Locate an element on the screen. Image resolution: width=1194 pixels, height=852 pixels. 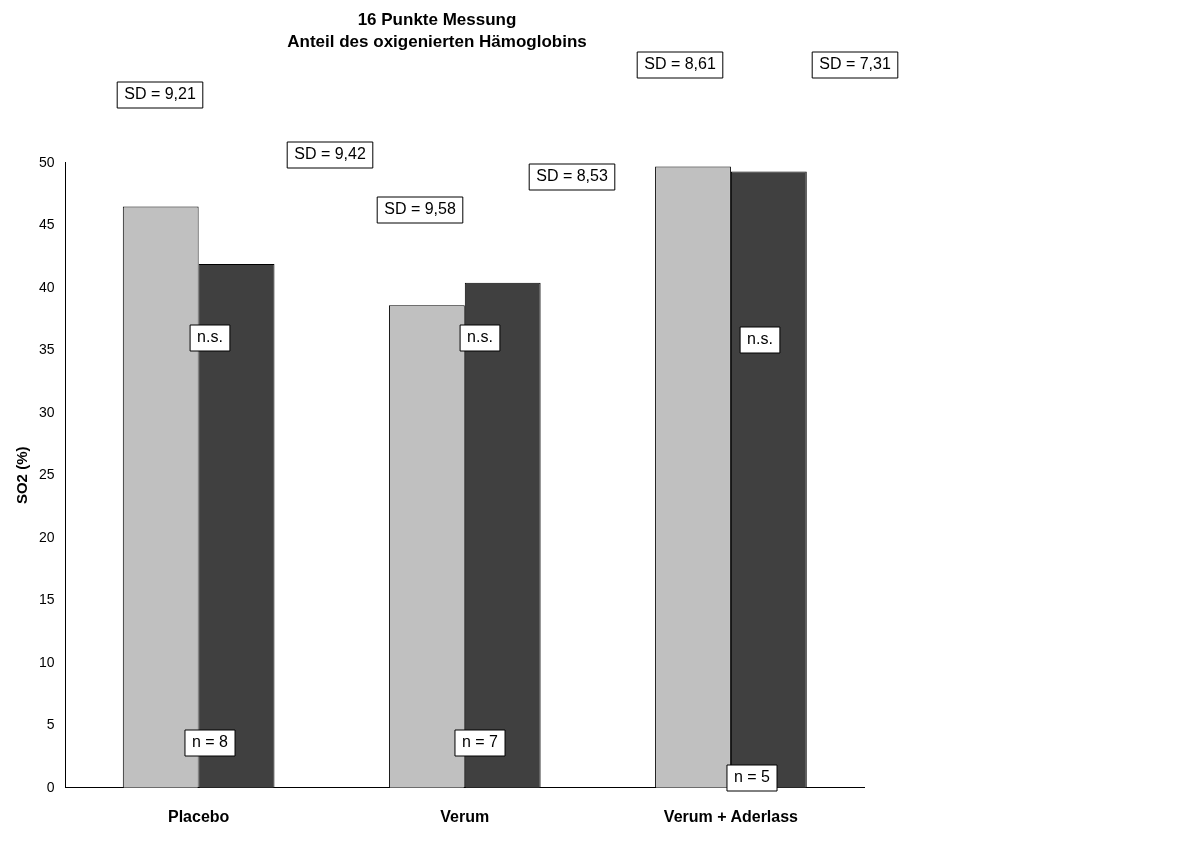
annotation: n = 5 is located at coordinates (752, 777).